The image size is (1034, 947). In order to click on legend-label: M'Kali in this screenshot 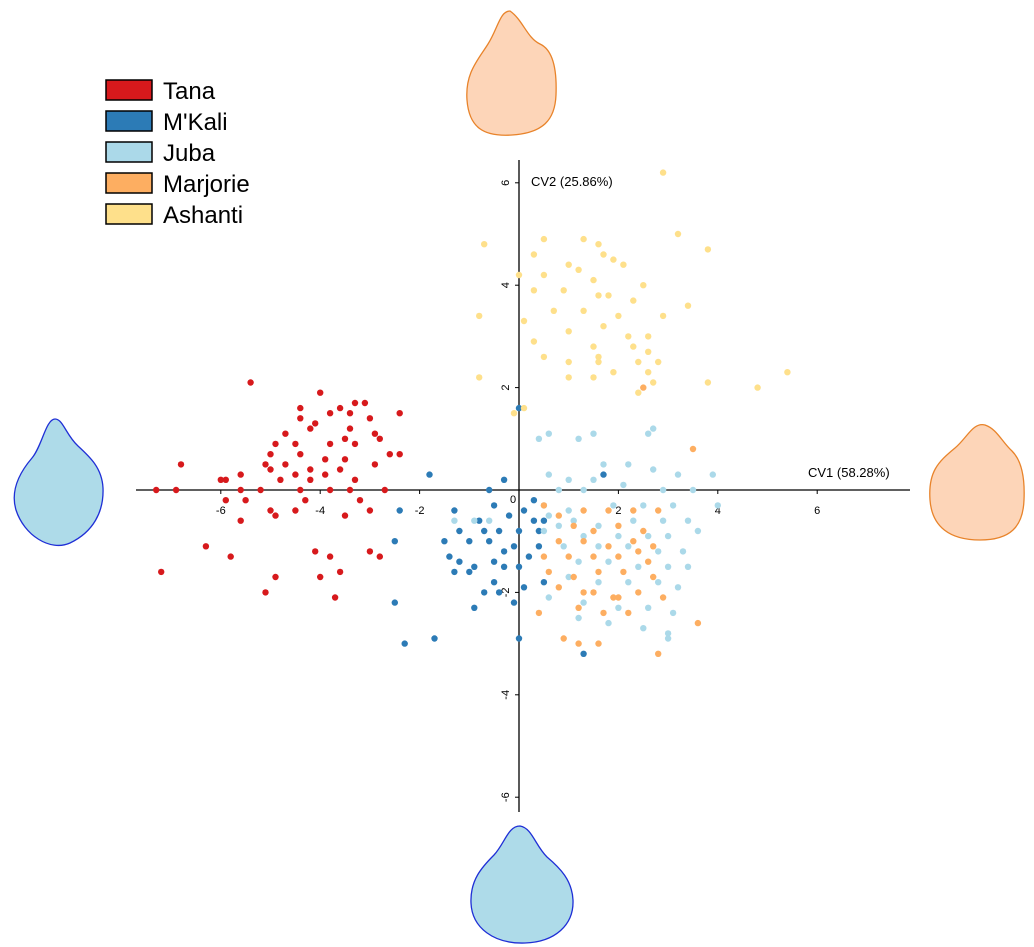, I will do `click(195, 122)`.